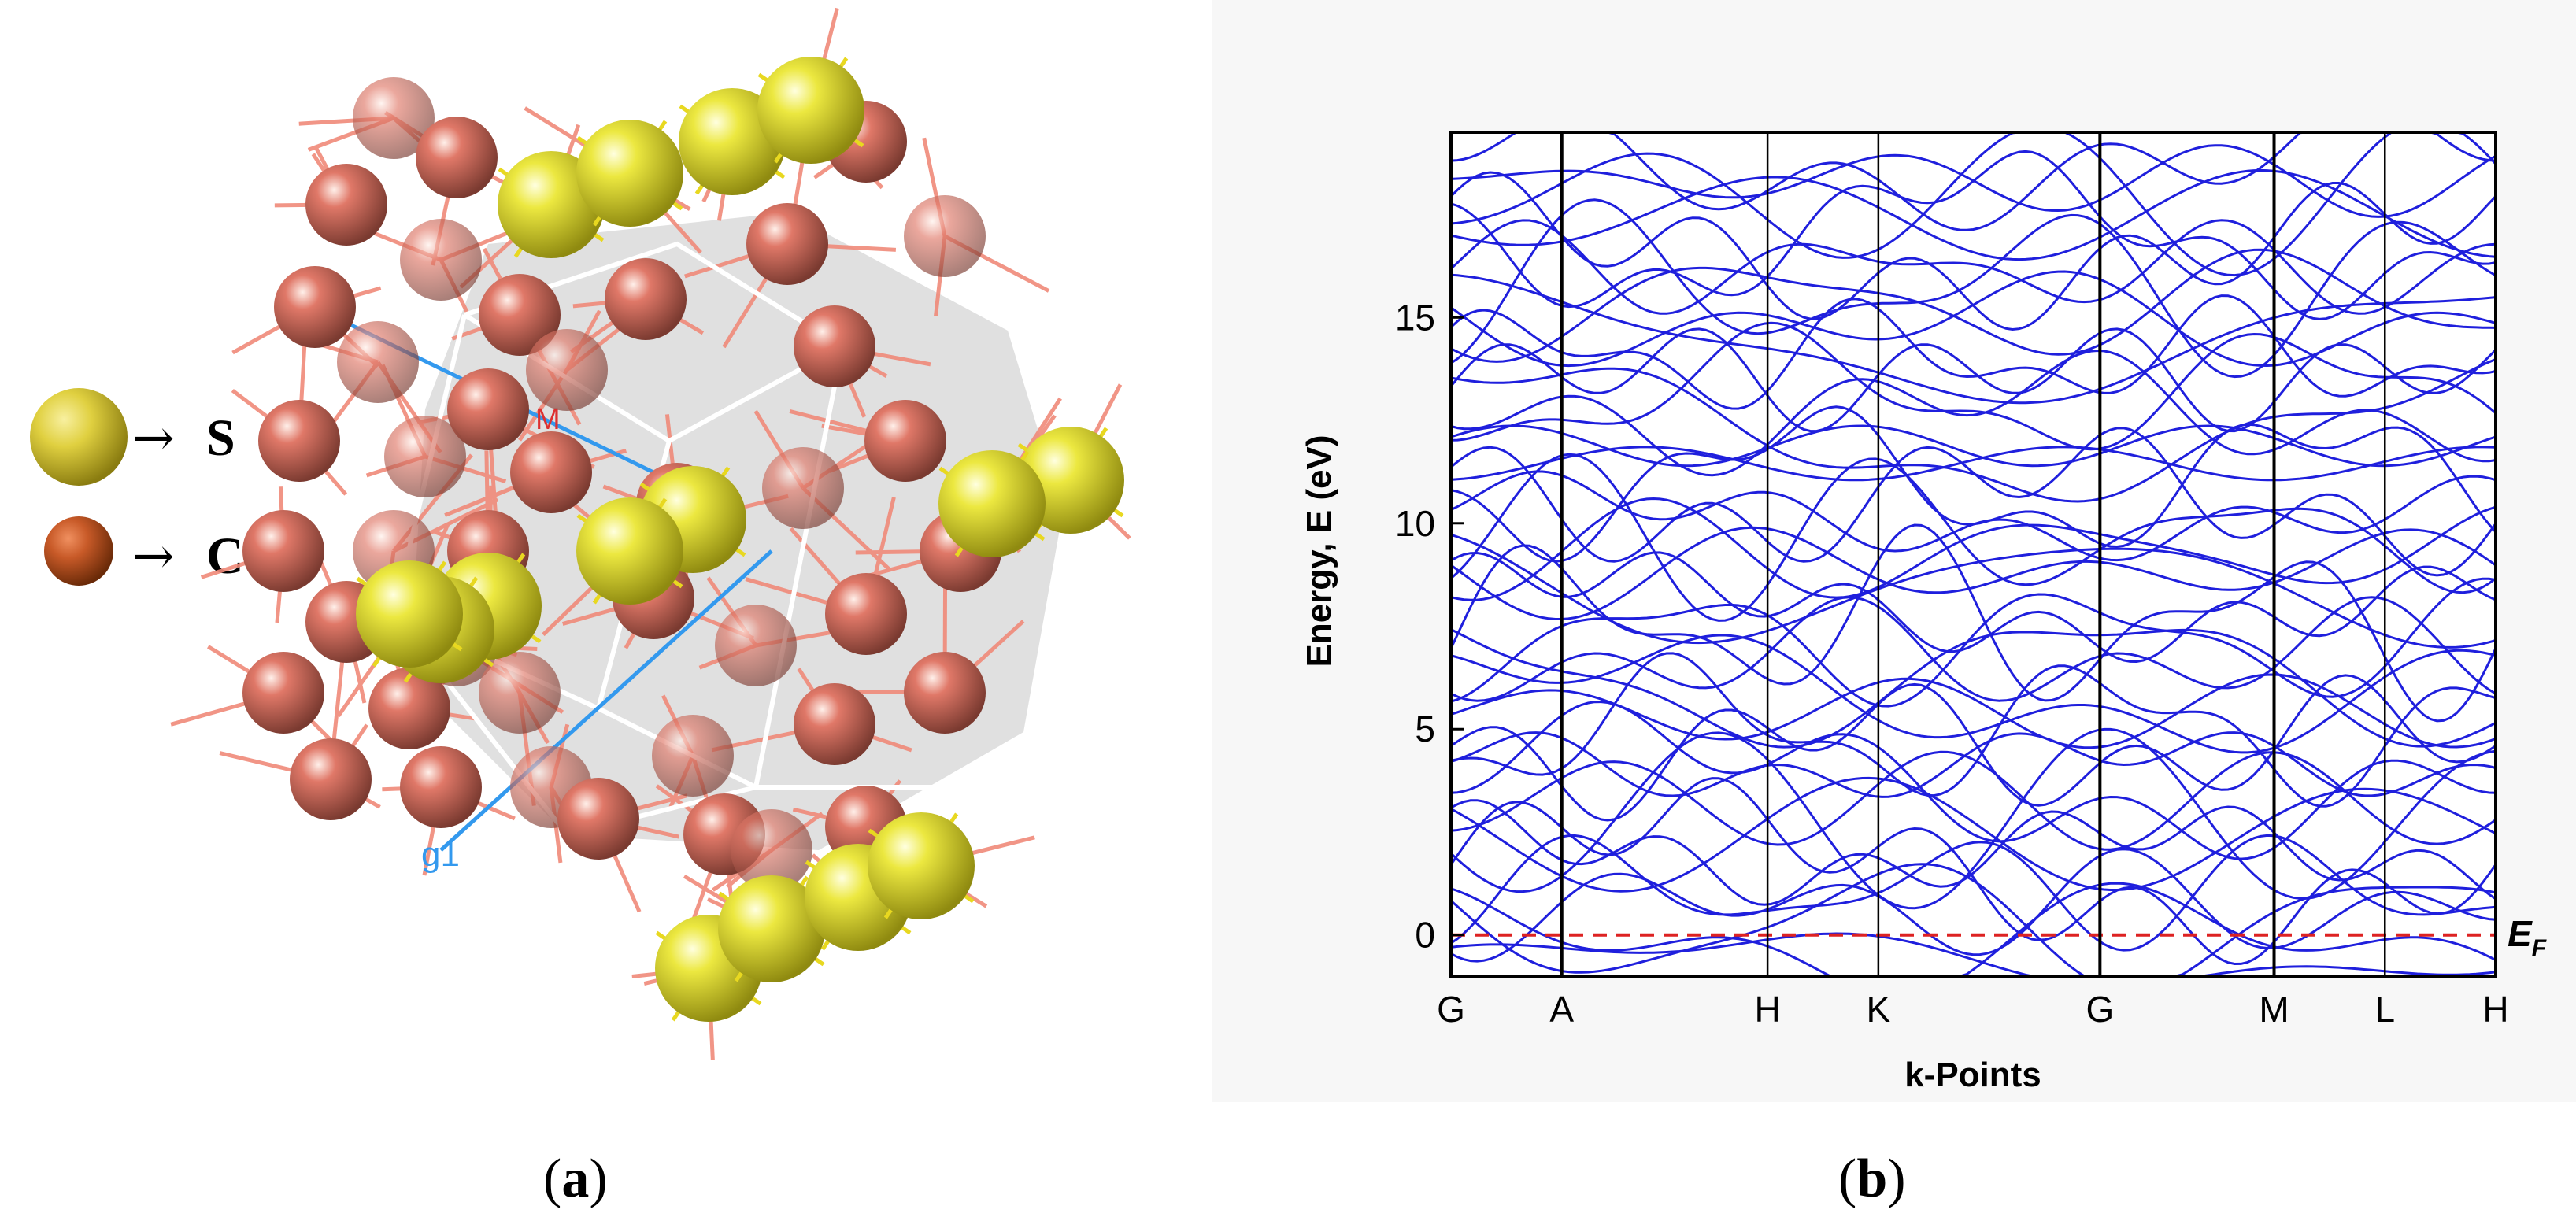 This screenshot has height=1228, width=2576. I want to click on fermi-level-label: EF, so click(2527, 937).